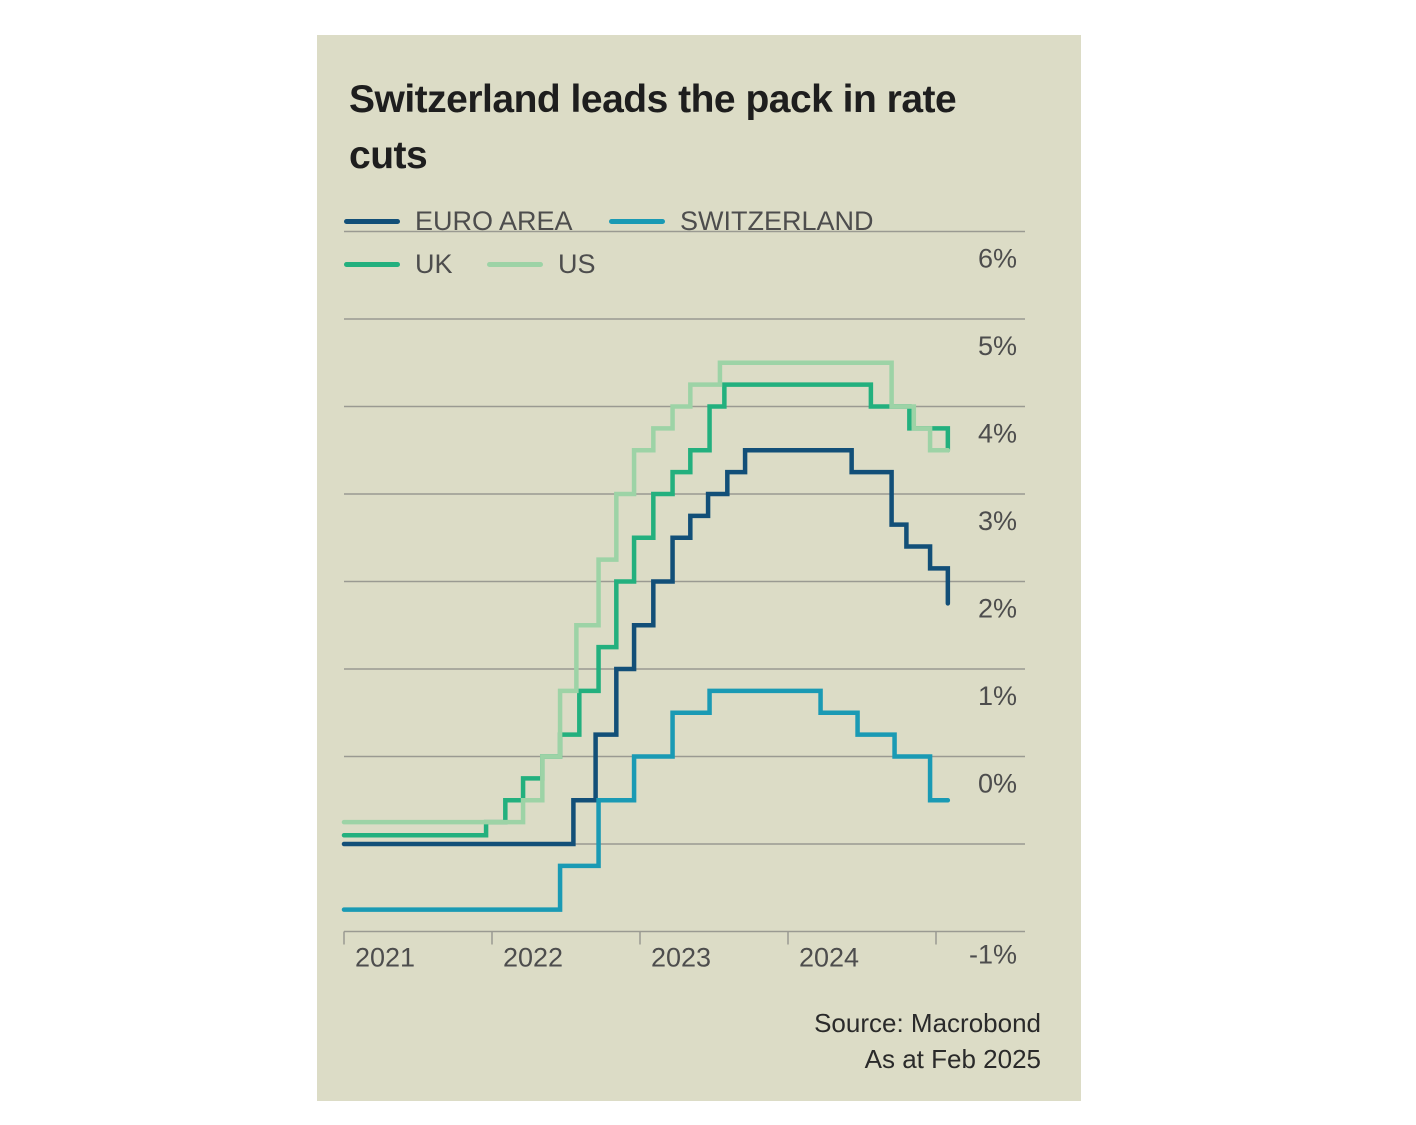 The image size is (1416, 1125). Describe the element at coordinates (997, 784) in the screenshot. I see `y-tick-label: 0%` at that location.